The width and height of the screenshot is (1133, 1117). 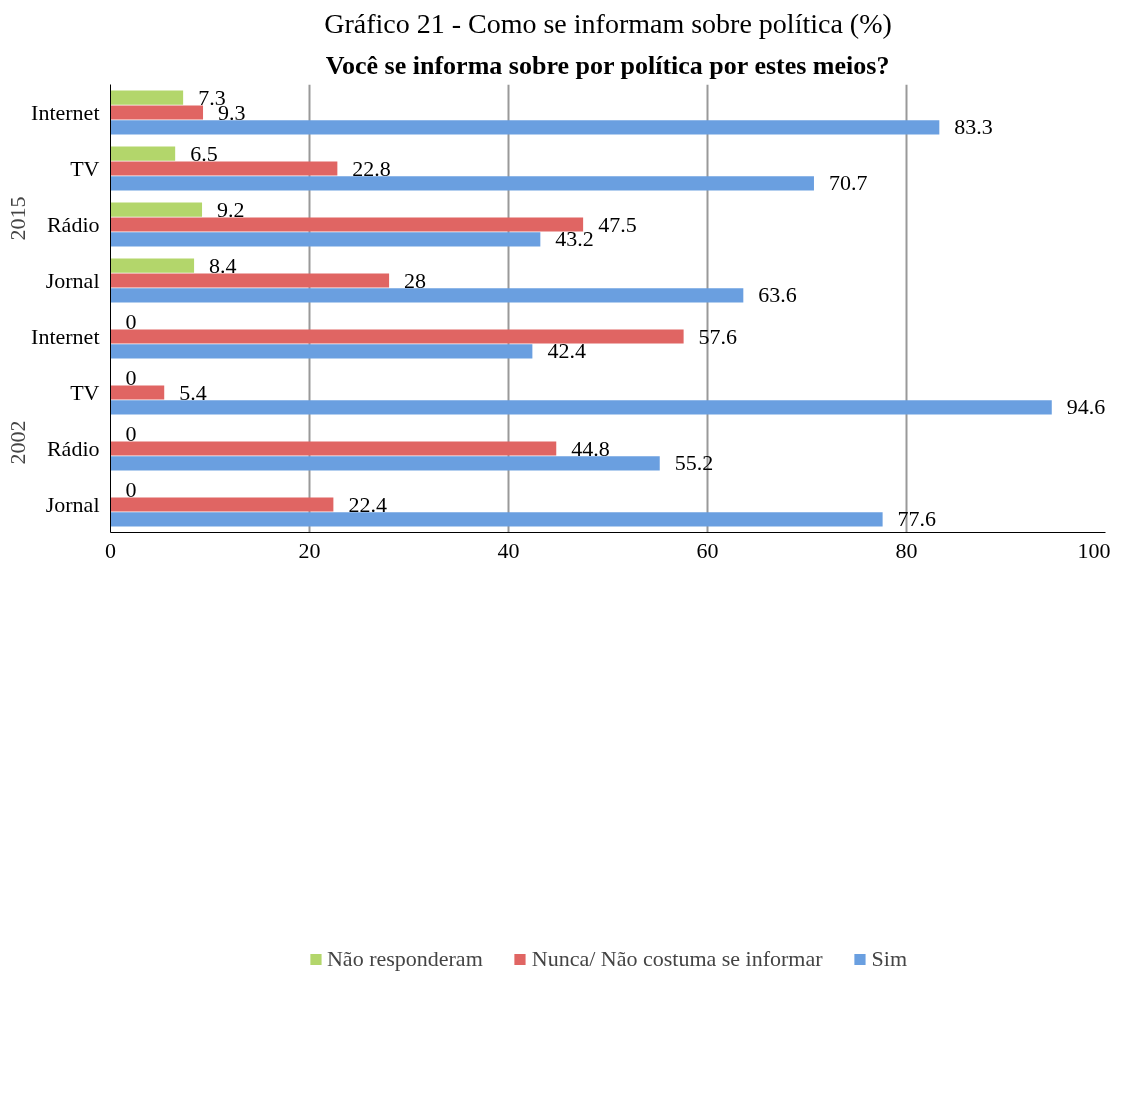 I want to click on data-label: 77.6, so click(x=917, y=519).